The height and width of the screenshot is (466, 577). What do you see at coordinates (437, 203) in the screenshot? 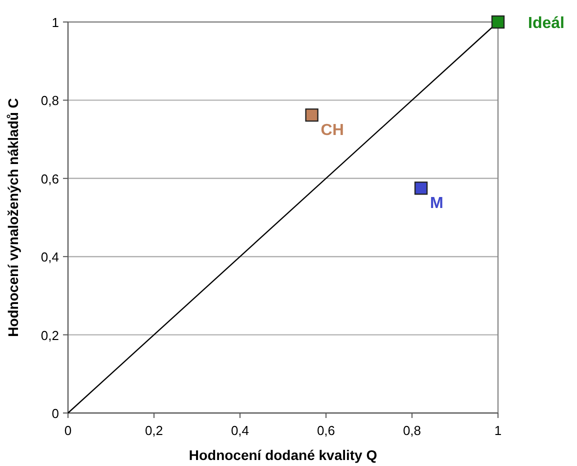
I see `series-label: M` at bounding box center [437, 203].